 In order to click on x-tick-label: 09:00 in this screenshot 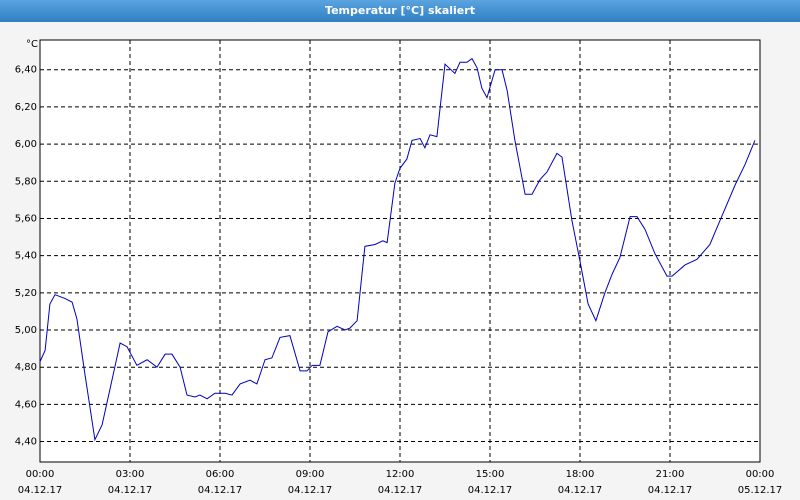, I will do `click(310, 474)`.